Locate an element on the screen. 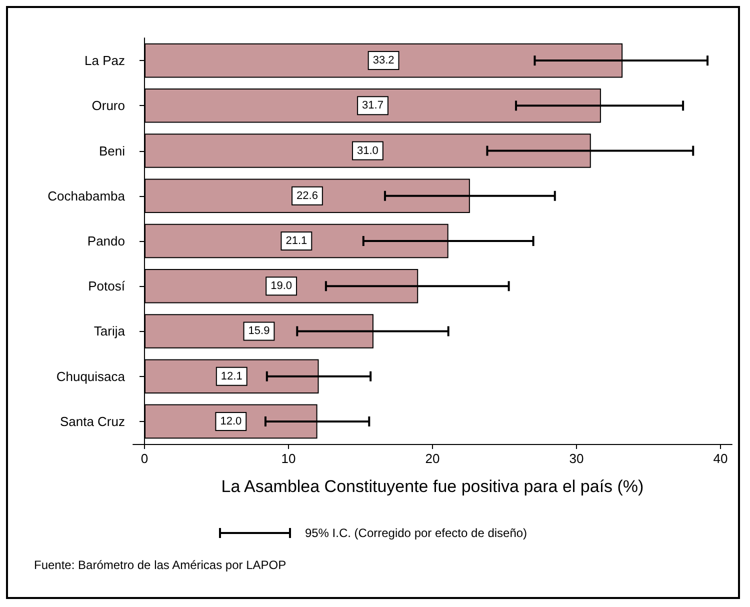 This screenshot has width=750, height=607. y-tick-label: Potosí is located at coordinates (107, 286).